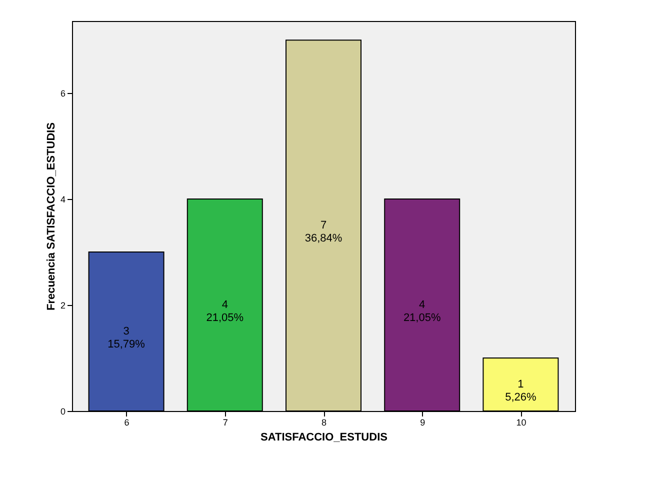 The image size is (648, 485). What do you see at coordinates (63, 305) in the screenshot?
I see `y-tick-label: 2` at bounding box center [63, 305].